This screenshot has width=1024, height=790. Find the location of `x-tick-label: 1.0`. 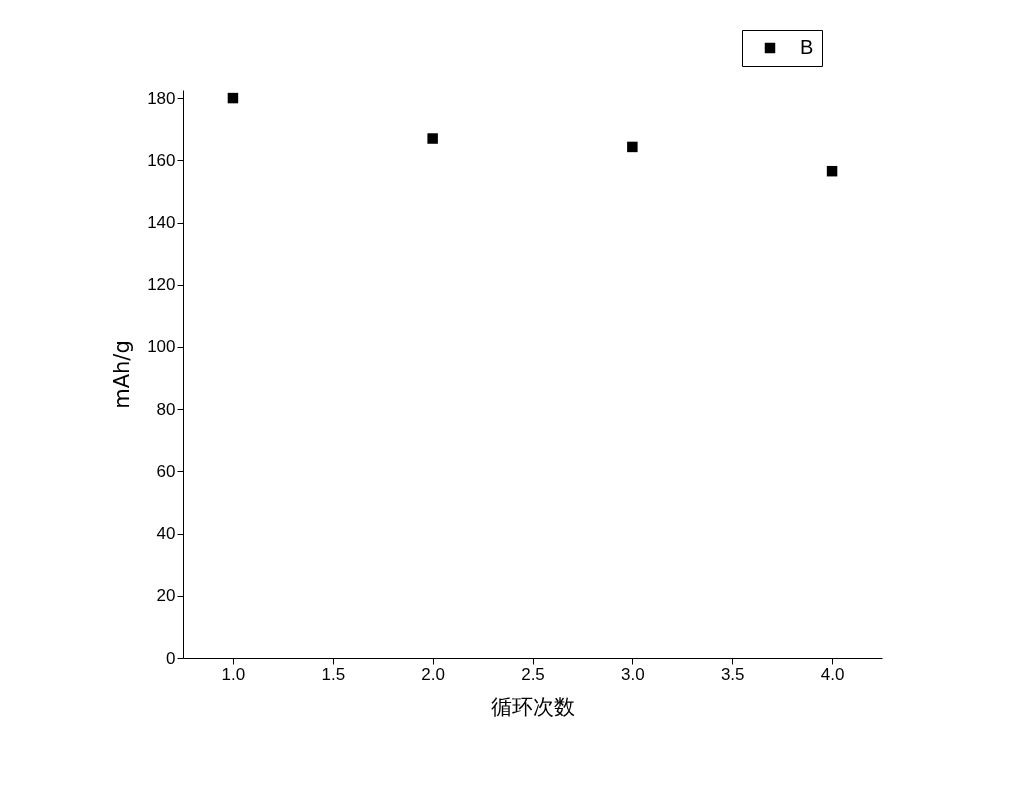

x-tick-label: 1.0 is located at coordinates (233, 674).